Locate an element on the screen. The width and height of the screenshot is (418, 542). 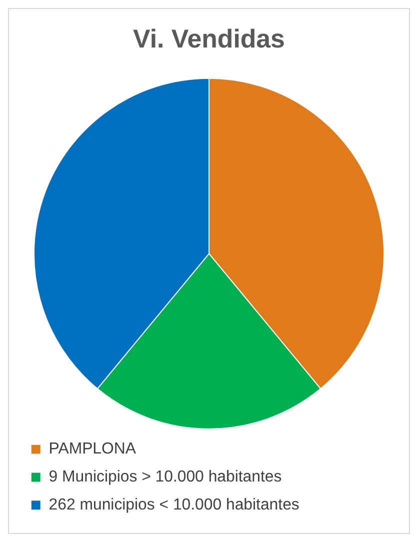
legend-label: 9 Municipios > 10.000 habitantes is located at coordinates (165, 477).